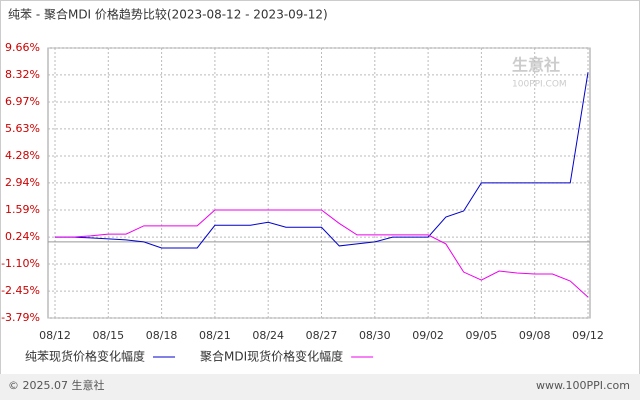 The width and height of the screenshot is (640, 404). I want to click on x-tick-label: 09/08, so click(535, 335).